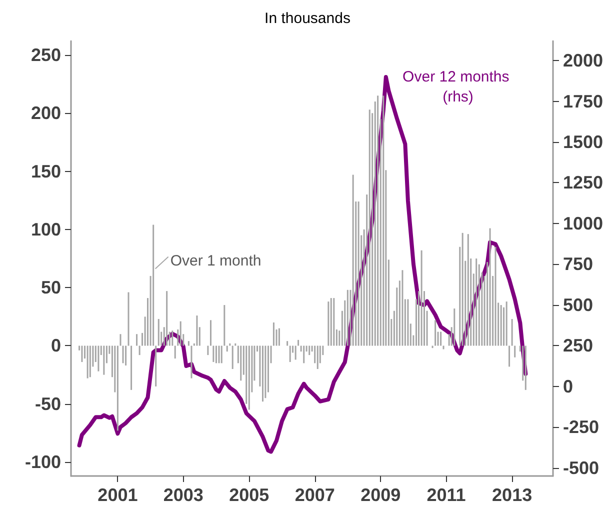 This screenshot has width=615, height=510. What do you see at coordinates (583, 223) in the screenshot?
I see `y2-tick-label: 1000` at bounding box center [583, 223].